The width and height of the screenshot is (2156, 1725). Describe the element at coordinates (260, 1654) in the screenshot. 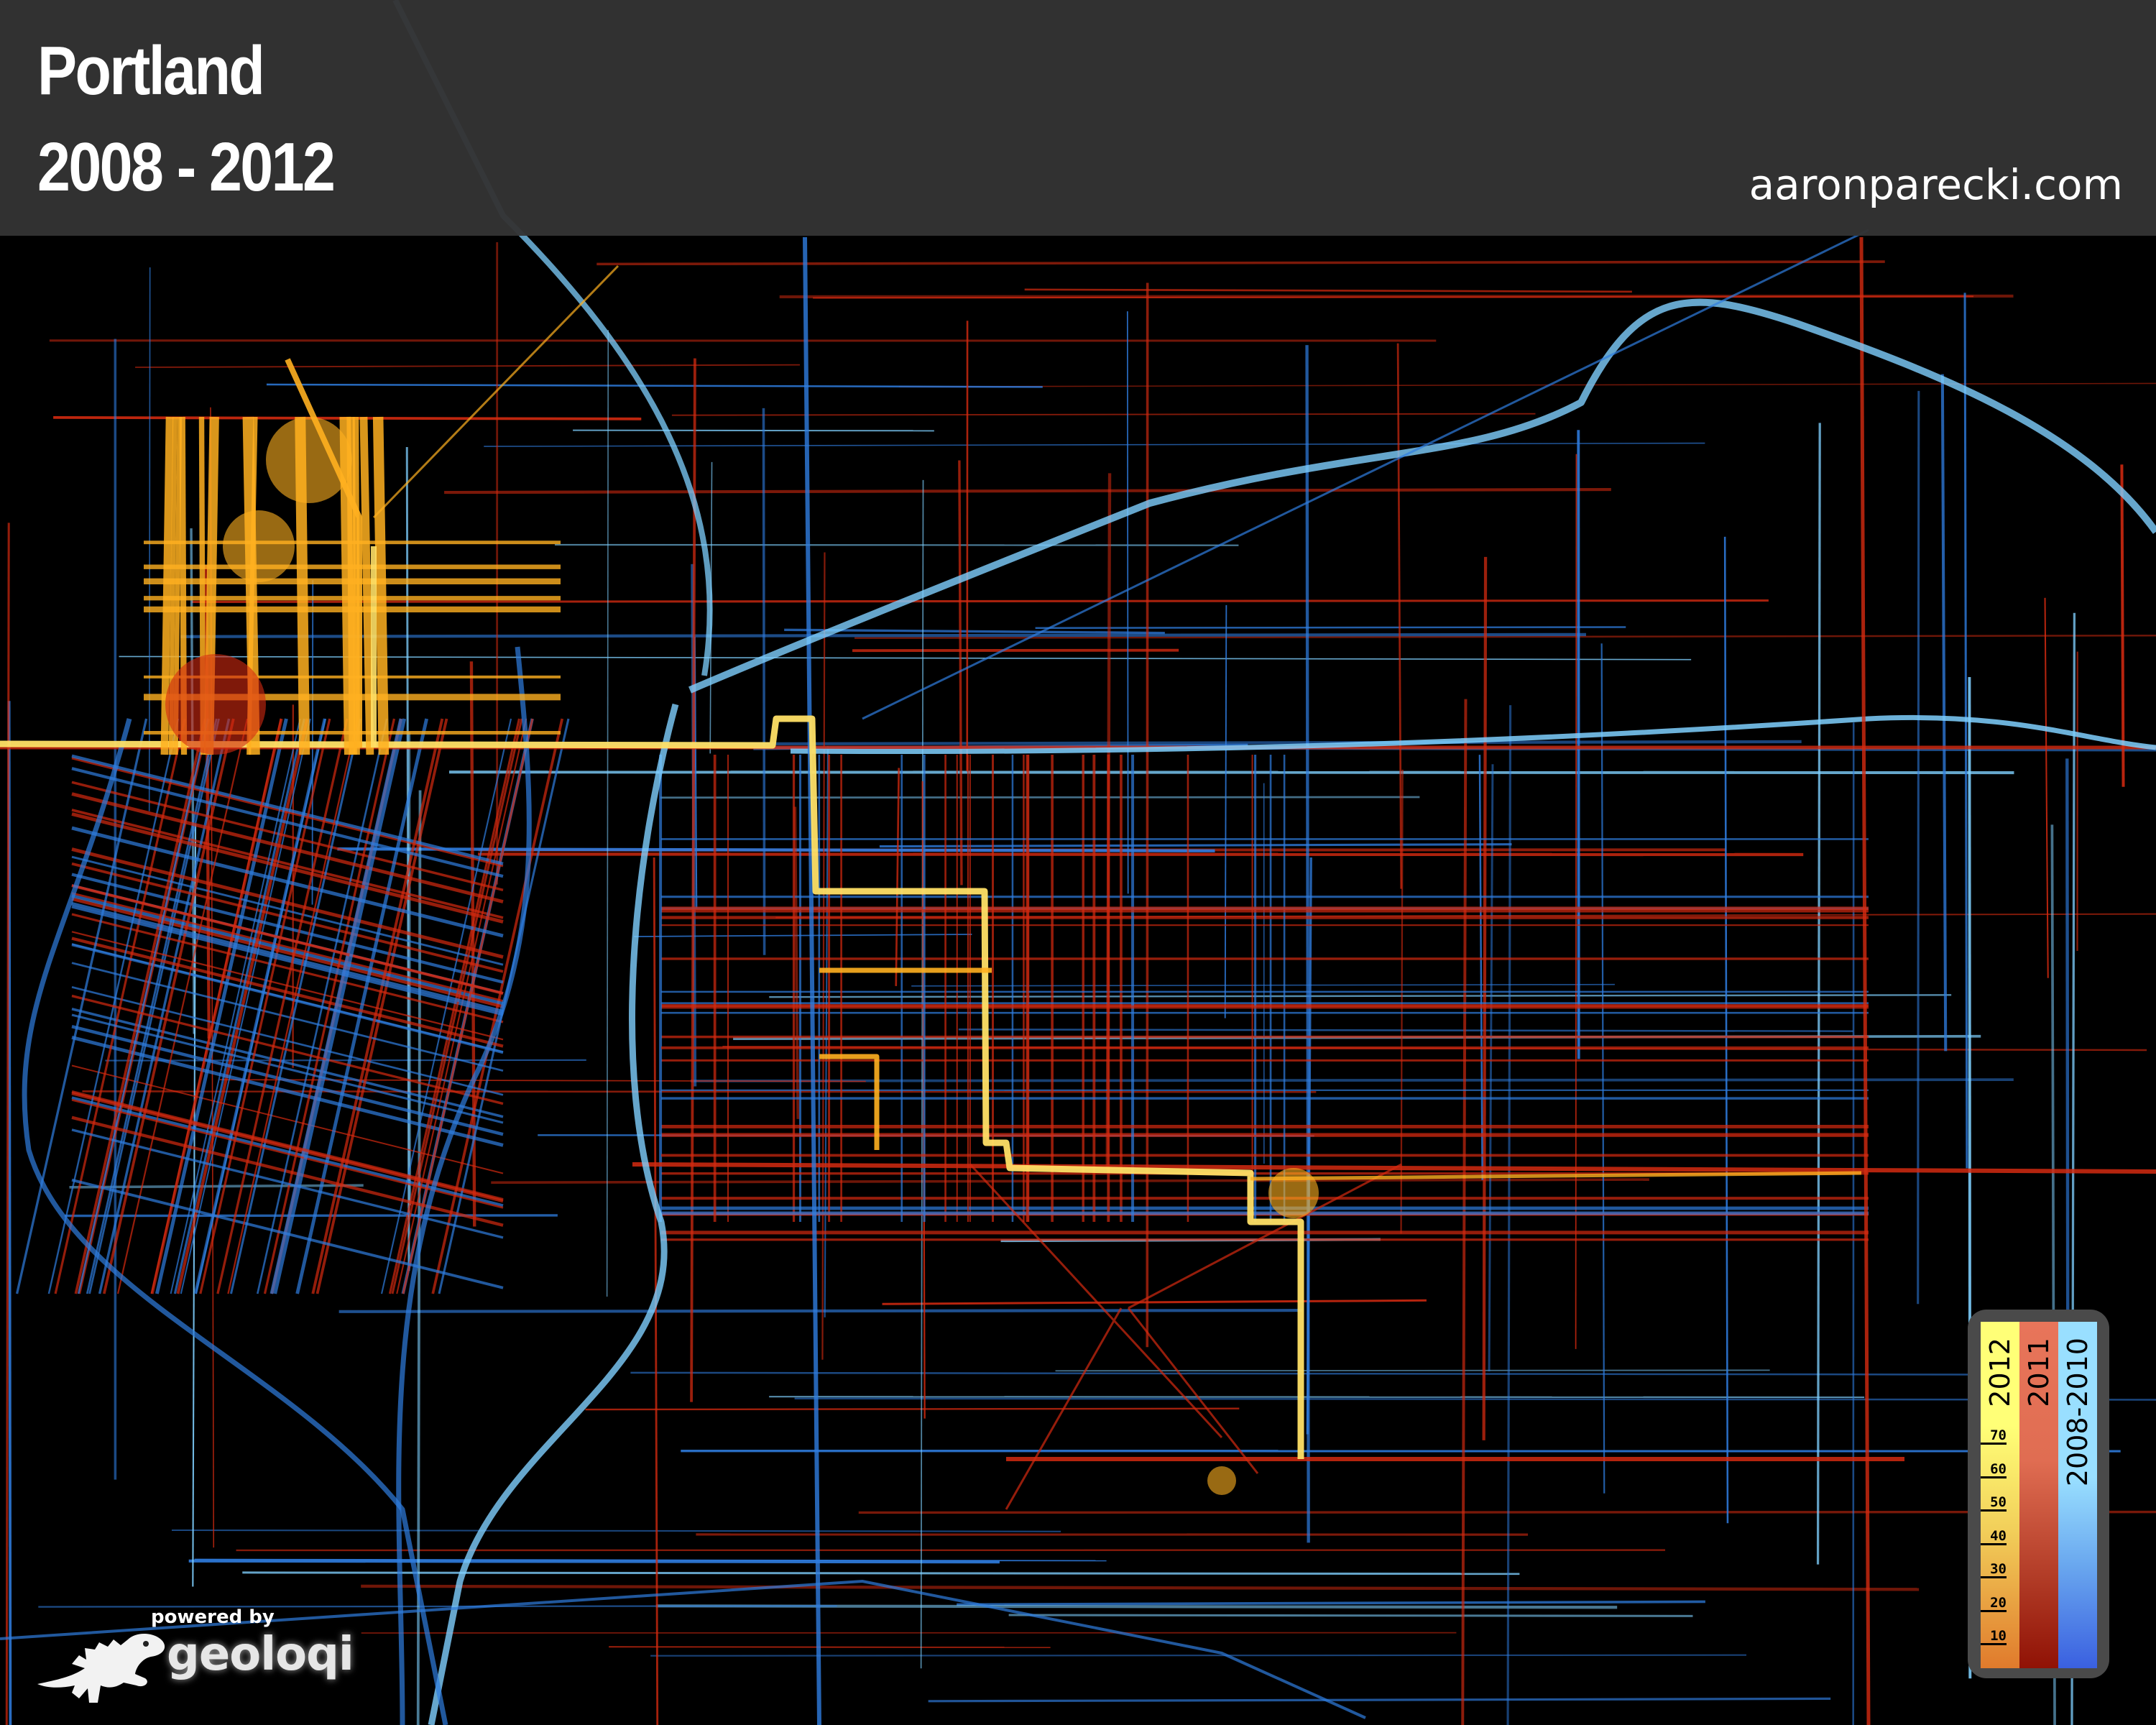

I see `geoloqi-wordmark: geoloqi` at that location.